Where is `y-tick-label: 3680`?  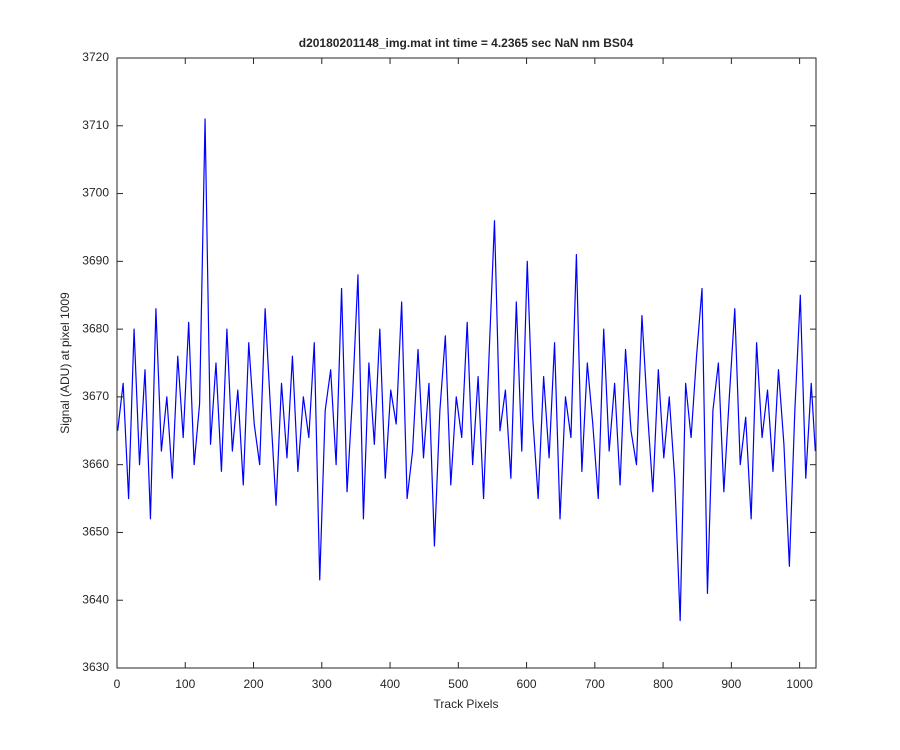
y-tick-label: 3680 is located at coordinates (95, 328).